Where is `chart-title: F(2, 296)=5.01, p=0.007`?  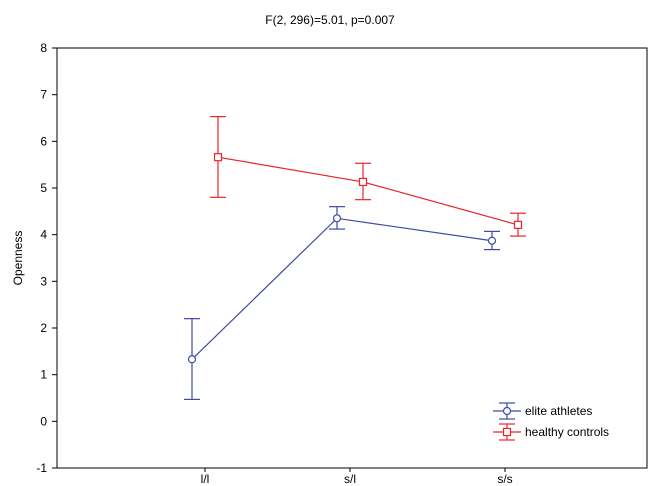
chart-title: F(2, 296)=5.01, p=0.007 is located at coordinates (330, 20).